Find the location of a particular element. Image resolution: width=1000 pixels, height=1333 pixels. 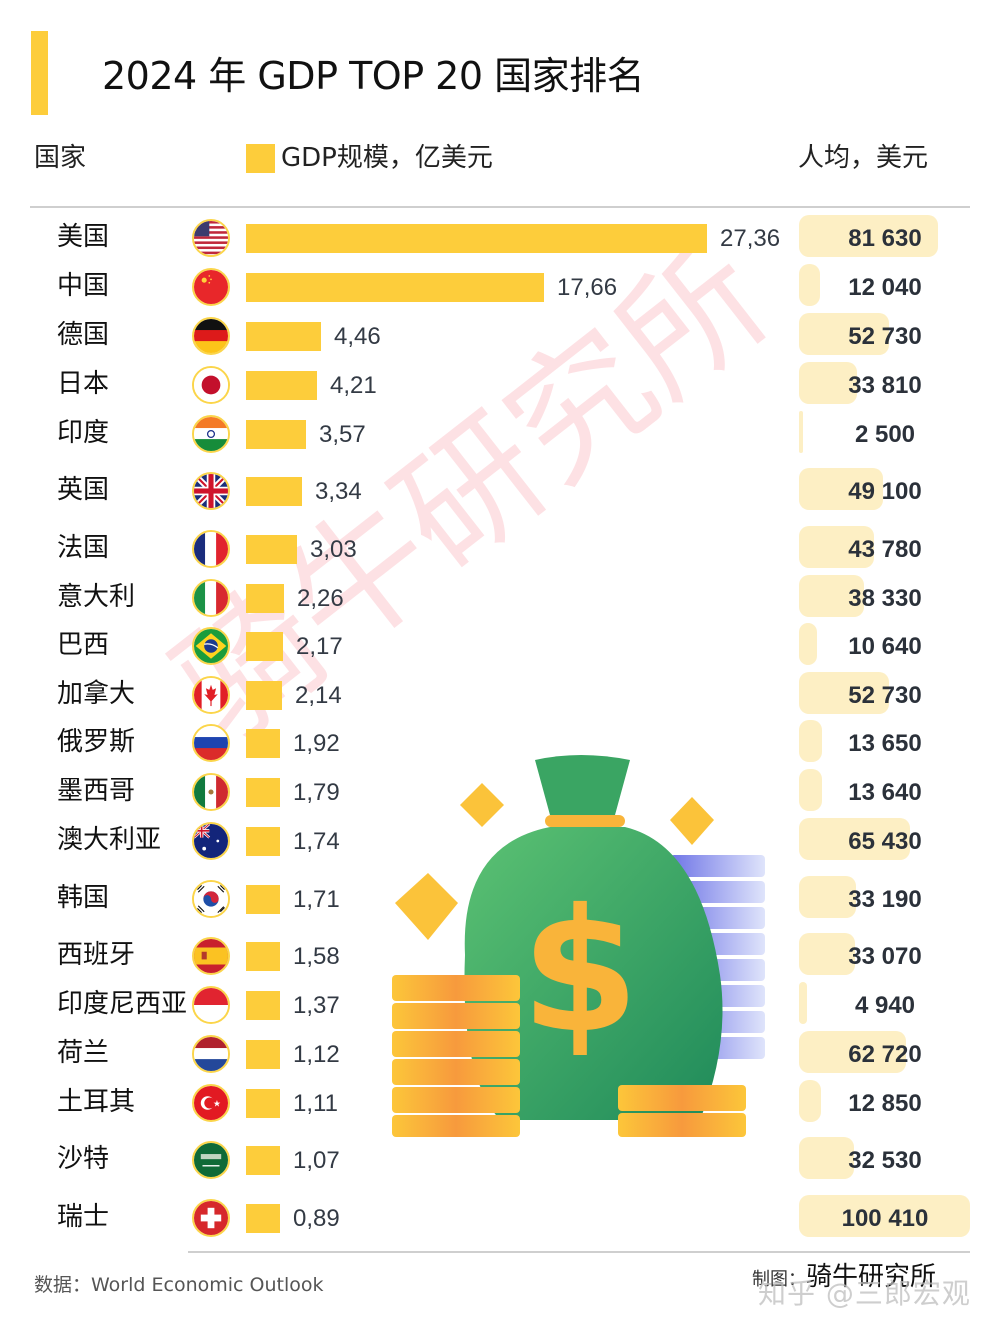

gdp-value: 2,17 is located at coordinates (319, 646).